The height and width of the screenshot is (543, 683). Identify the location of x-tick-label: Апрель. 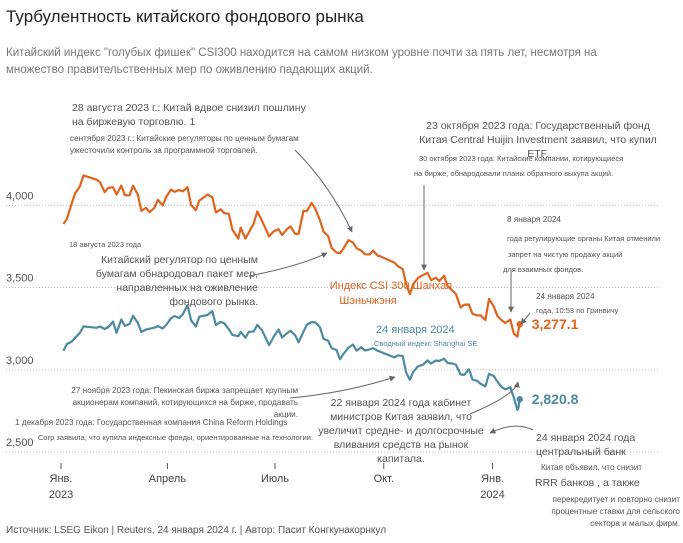
(168, 479).